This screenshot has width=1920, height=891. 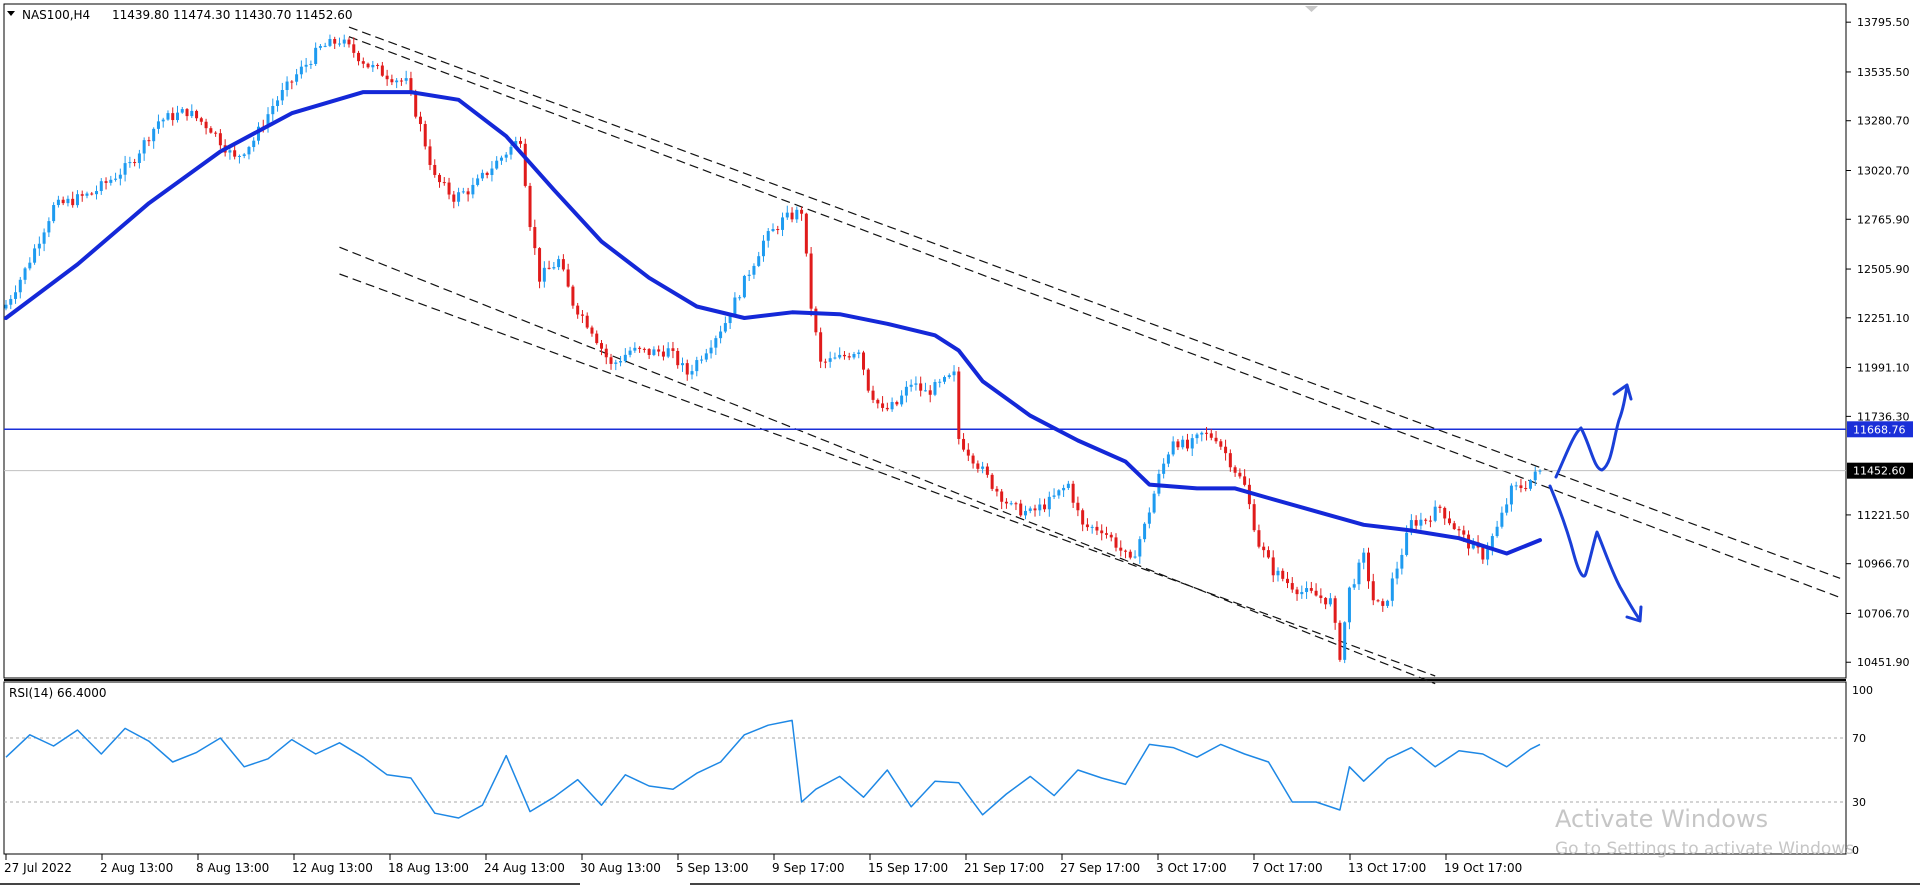 What do you see at coordinates (808, 868) in the screenshot?
I see `time-axis-label: 9 Sep 17:00` at bounding box center [808, 868].